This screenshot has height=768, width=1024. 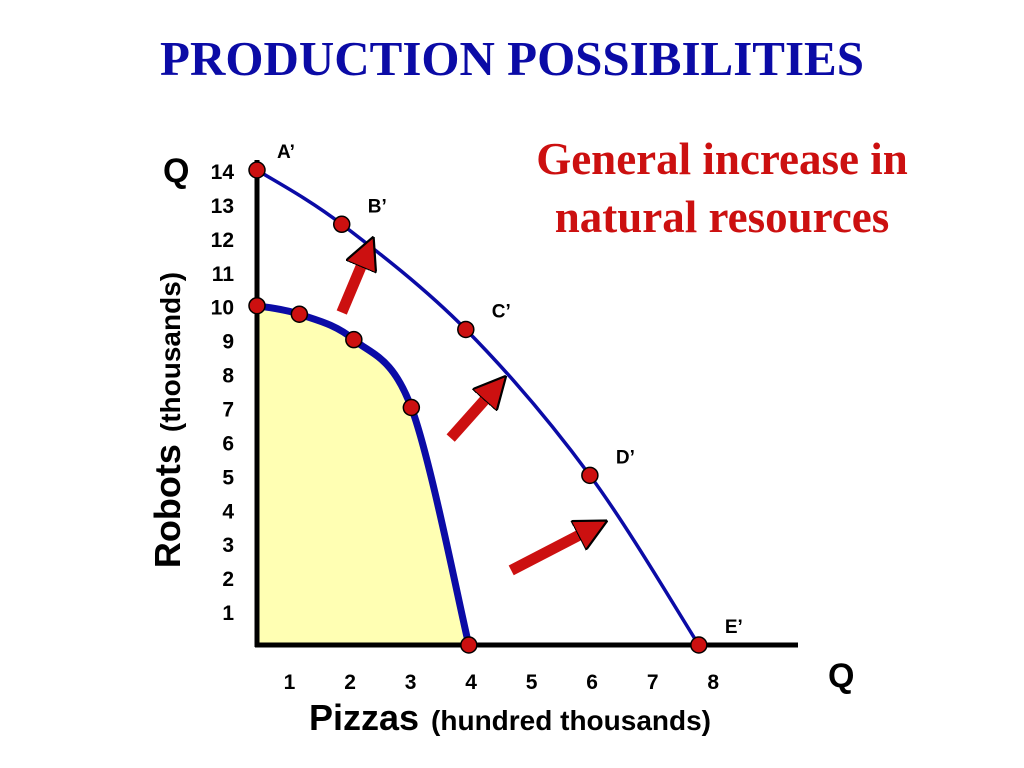 What do you see at coordinates (722, 188) in the screenshot?
I see `chart-subtitle: General increase in natural resources` at bounding box center [722, 188].